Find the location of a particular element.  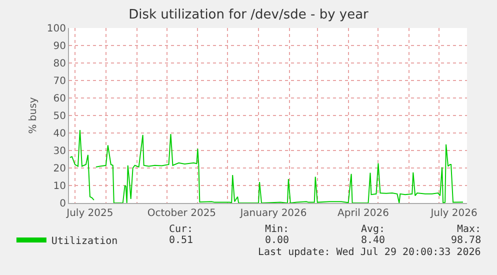

x-tick-label: July 2025 is located at coordinates (90, 213).